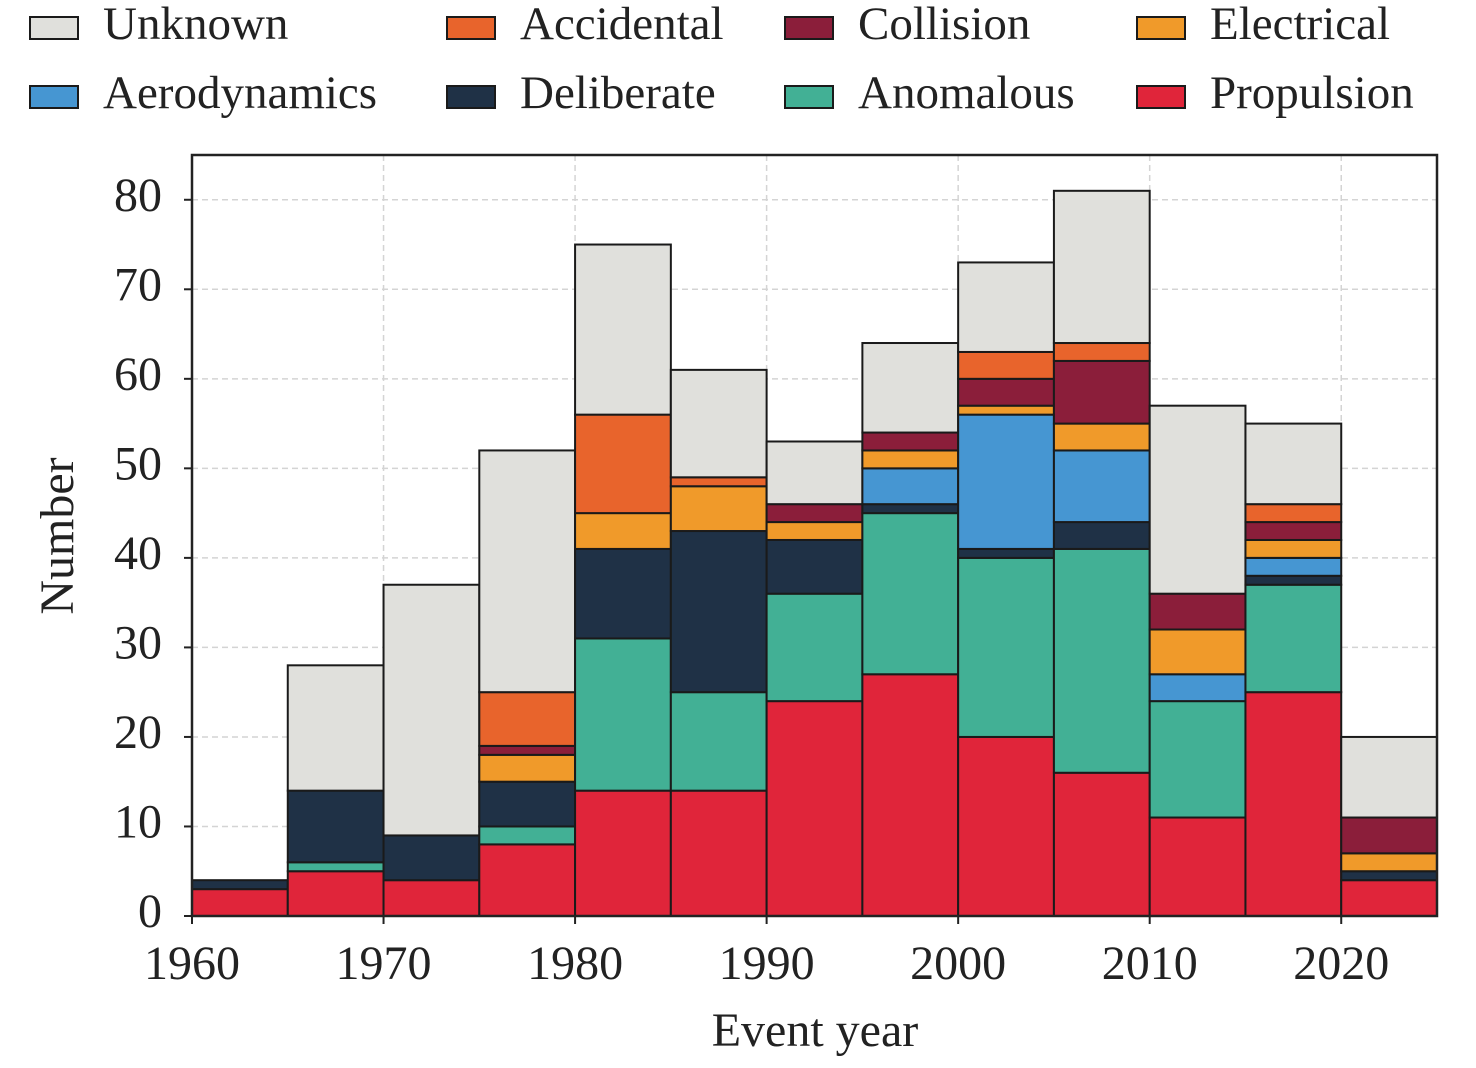 The image size is (1476, 1068). Describe the element at coordinates (192, 963) in the screenshot. I see `x-tick-label: 1960` at that location.